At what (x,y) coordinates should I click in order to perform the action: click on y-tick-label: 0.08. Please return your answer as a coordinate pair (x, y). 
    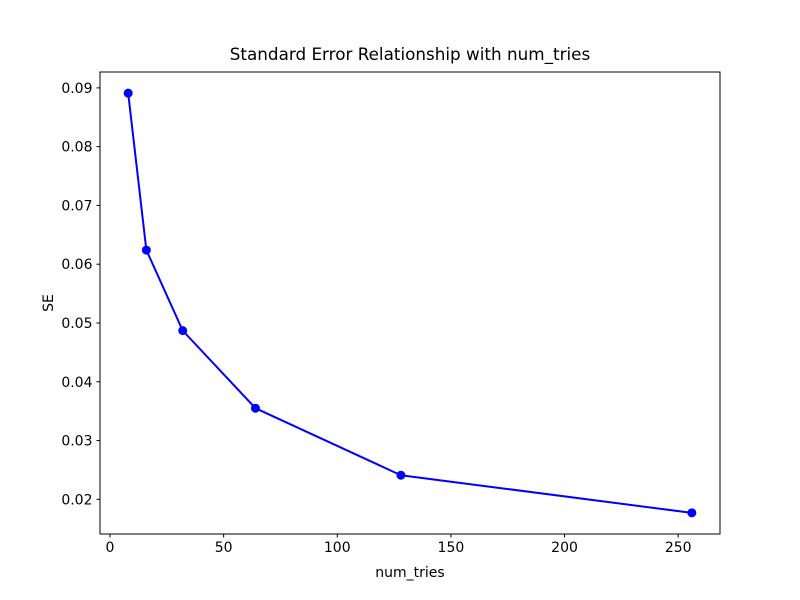
    Looking at the image, I should click on (76, 148).